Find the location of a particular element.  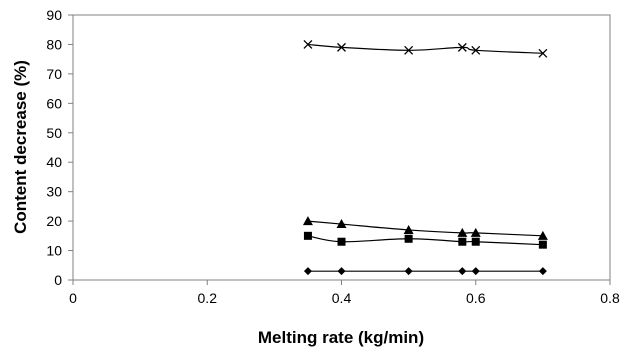

x-axis-ticks: 0 0.2 0.4 0.6 0.8 is located at coordinates (344, 293).